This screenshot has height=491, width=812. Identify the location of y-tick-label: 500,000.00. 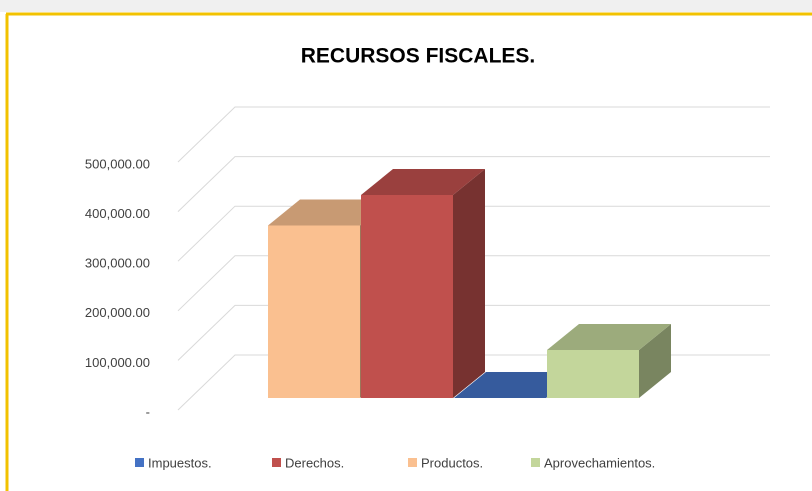
(117, 163).